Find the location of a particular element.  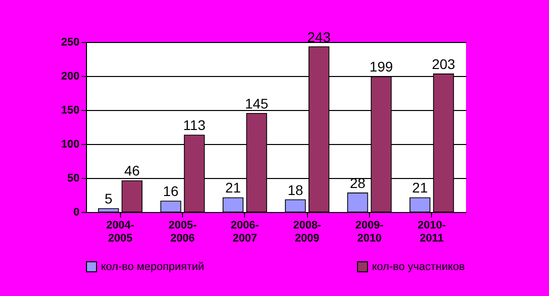

data-label: 203 is located at coordinates (444, 64).